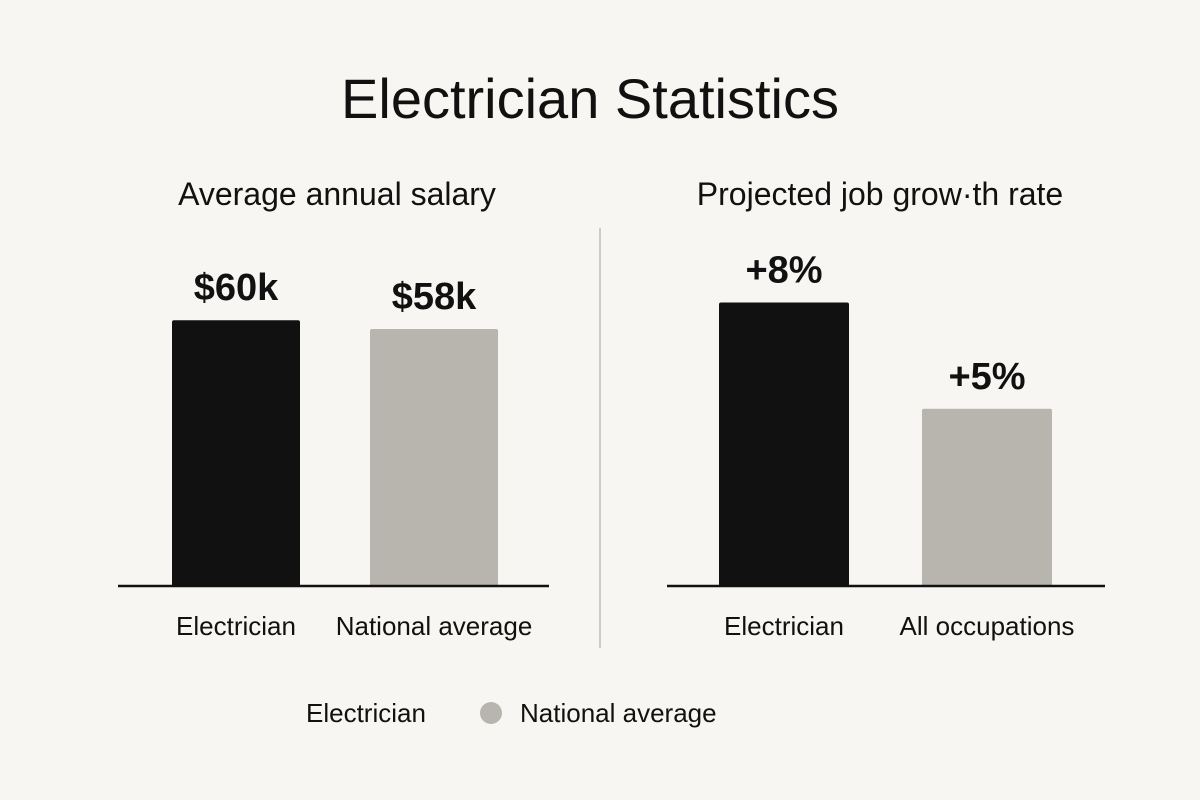 This screenshot has width=1200, height=800. What do you see at coordinates (491, 713) in the screenshot?
I see `legend-swatch-national-average` at bounding box center [491, 713].